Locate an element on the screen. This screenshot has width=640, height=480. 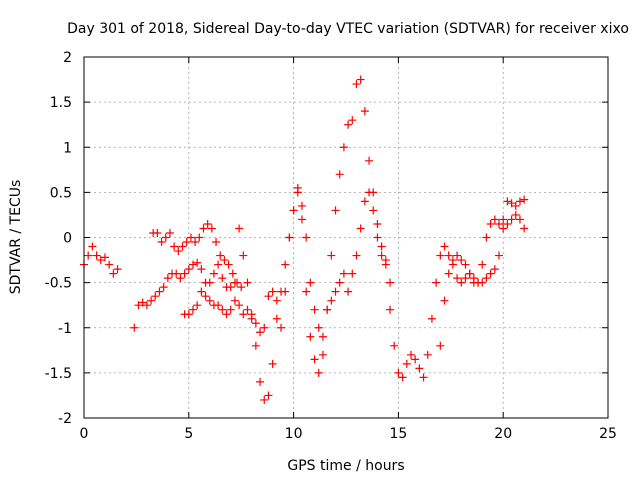
x-tick-label: 5 is located at coordinates (188, 434).